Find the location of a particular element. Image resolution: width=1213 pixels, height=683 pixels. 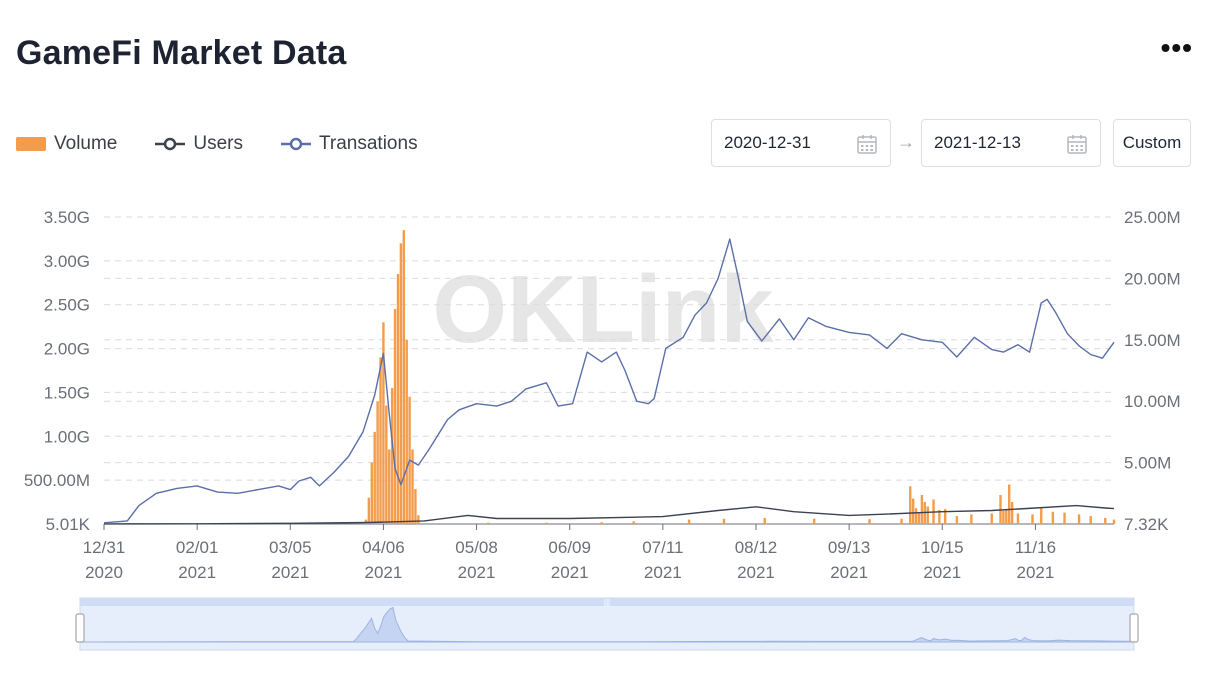

zoom-grip-icon: ||| is located at coordinates (607, 602).